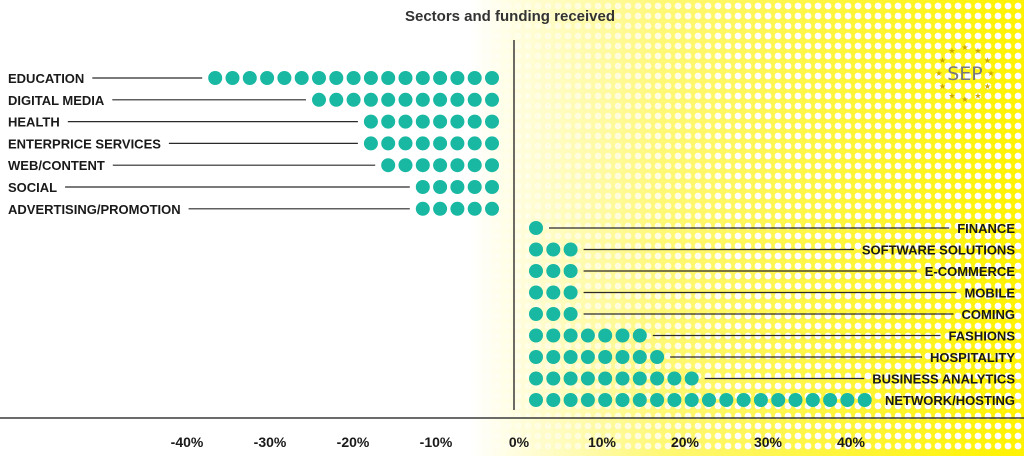  What do you see at coordinates (851, 442) in the screenshot?
I see `tick-label: 40%` at bounding box center [851, 442].